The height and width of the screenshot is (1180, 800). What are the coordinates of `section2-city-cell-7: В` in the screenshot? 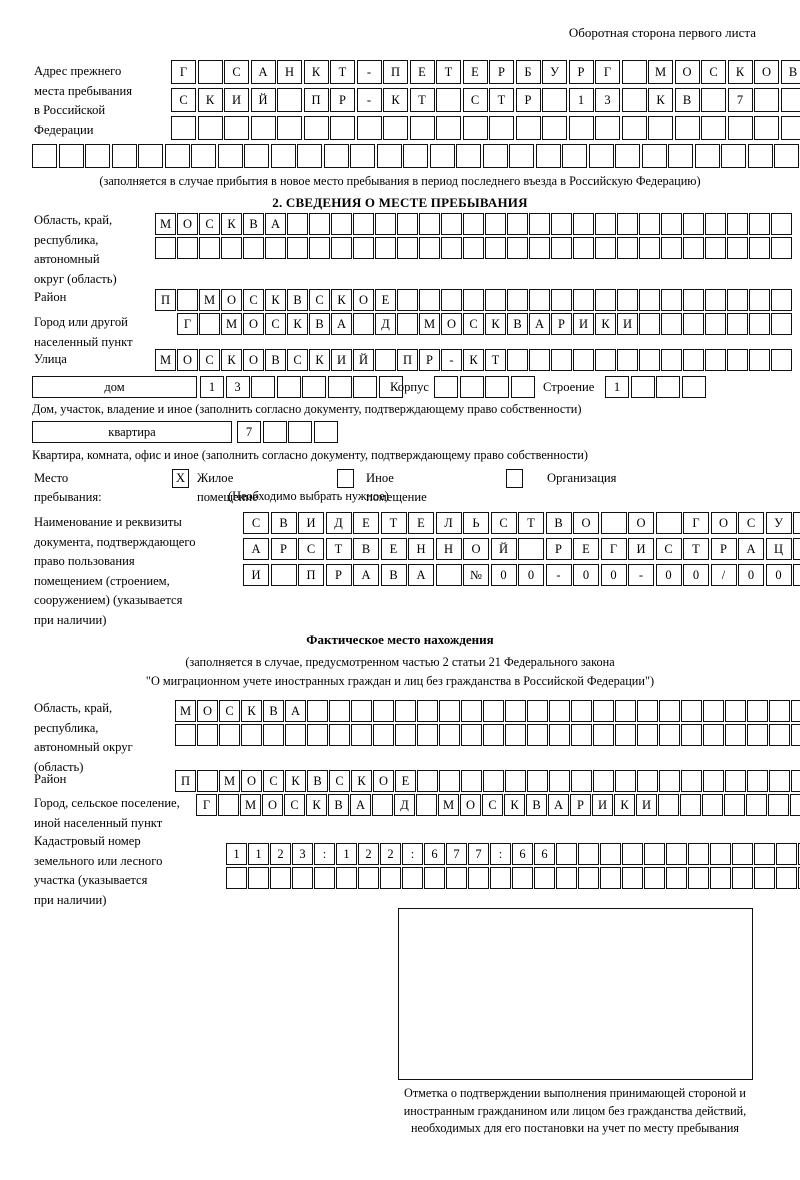 It's located at (319, 324).